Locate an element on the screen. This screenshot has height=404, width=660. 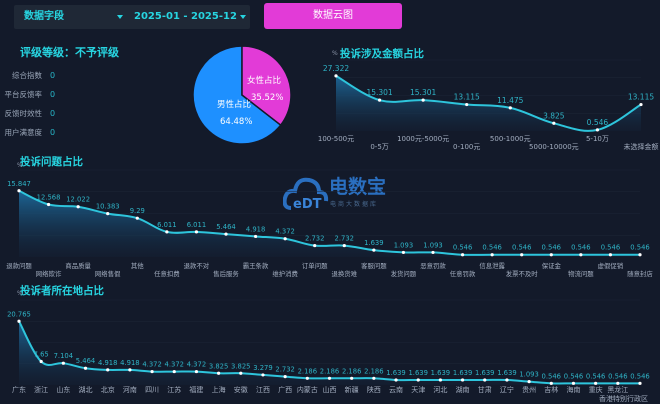
region-x-tick-label: 天津 is located at coordinates (418, 390).